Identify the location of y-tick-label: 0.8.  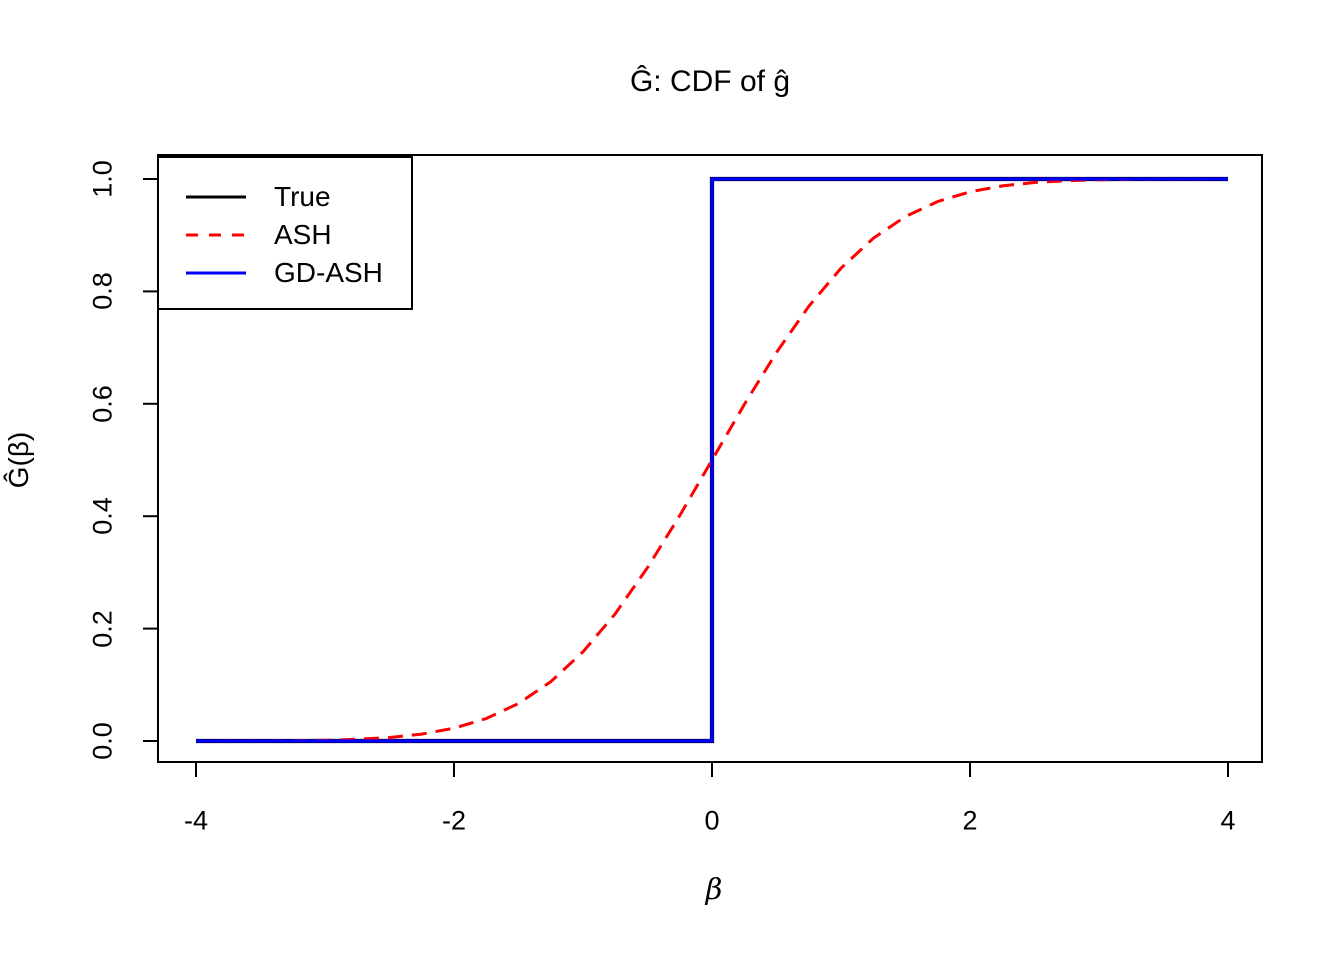
(102, 291).